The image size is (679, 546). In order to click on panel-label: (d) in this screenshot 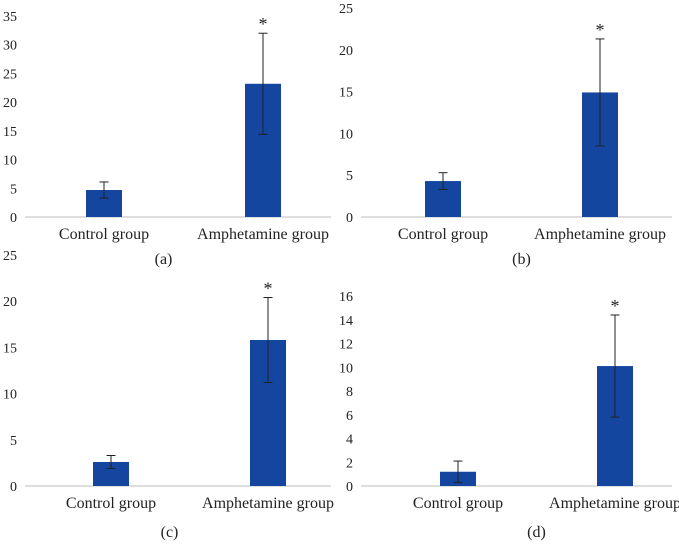, I will do `click(536, 532)`.